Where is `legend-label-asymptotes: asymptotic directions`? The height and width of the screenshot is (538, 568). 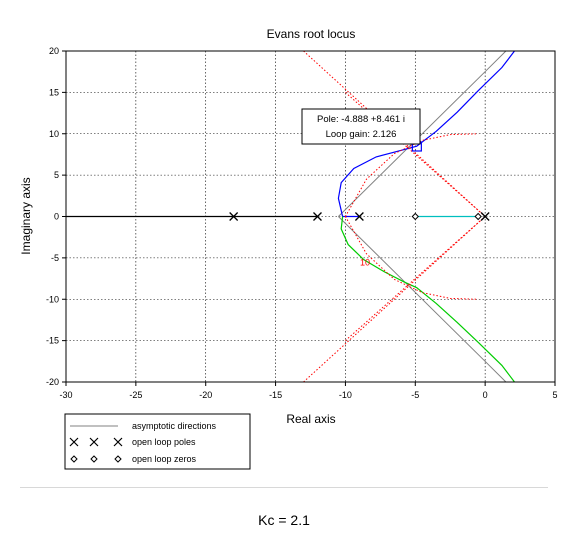 legend-label-asymptotes: asymptotic directions is located at coordinates (174, 426).